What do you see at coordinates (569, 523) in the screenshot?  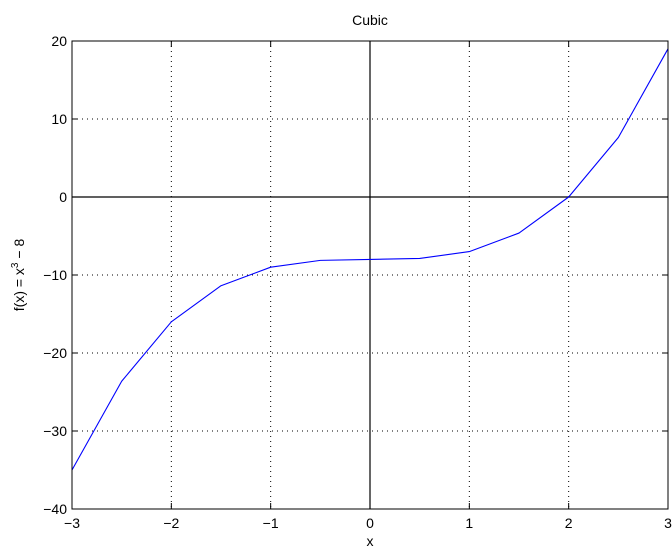 I see `x-tick-label: 2` at bounding box center [569, 523].